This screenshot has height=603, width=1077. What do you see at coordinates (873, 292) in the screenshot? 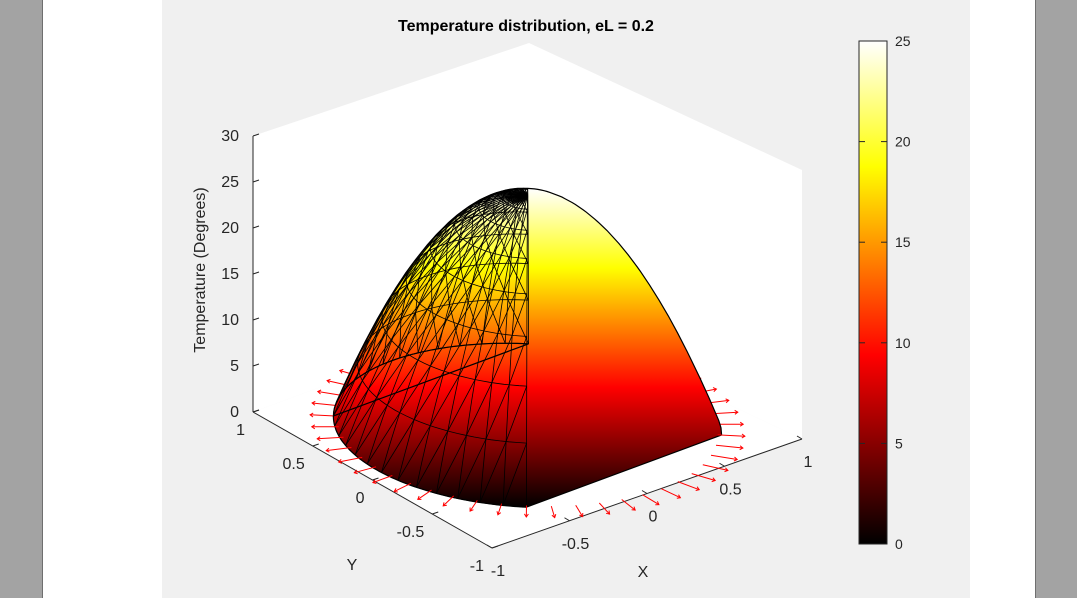
I see `colorbar` at bounding box center [873, 292].